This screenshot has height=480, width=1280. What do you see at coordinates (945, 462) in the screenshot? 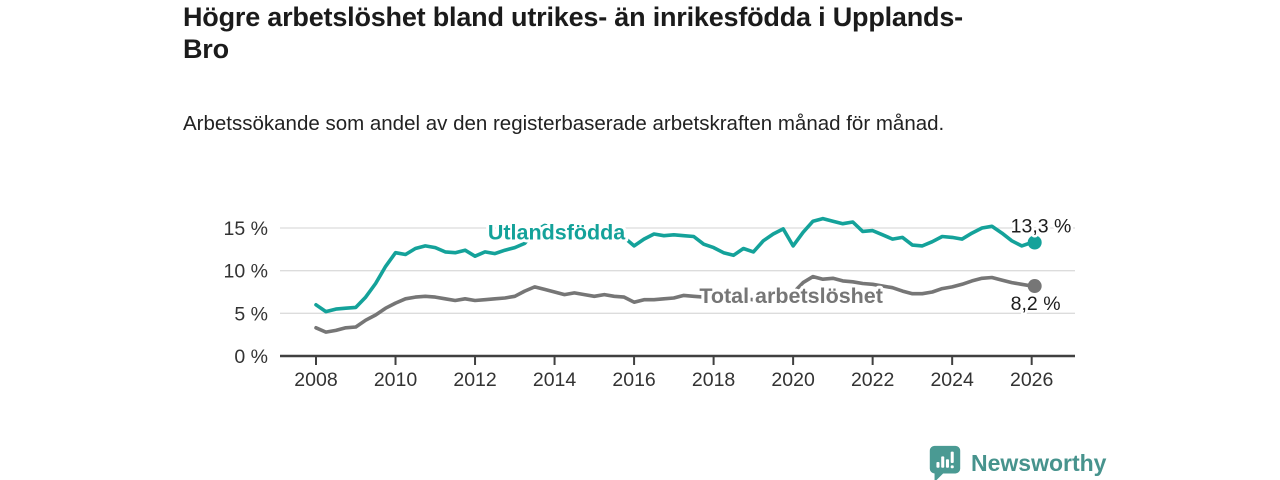
I see `newsworthy-logo-icon` at bounding box center [945, 462].